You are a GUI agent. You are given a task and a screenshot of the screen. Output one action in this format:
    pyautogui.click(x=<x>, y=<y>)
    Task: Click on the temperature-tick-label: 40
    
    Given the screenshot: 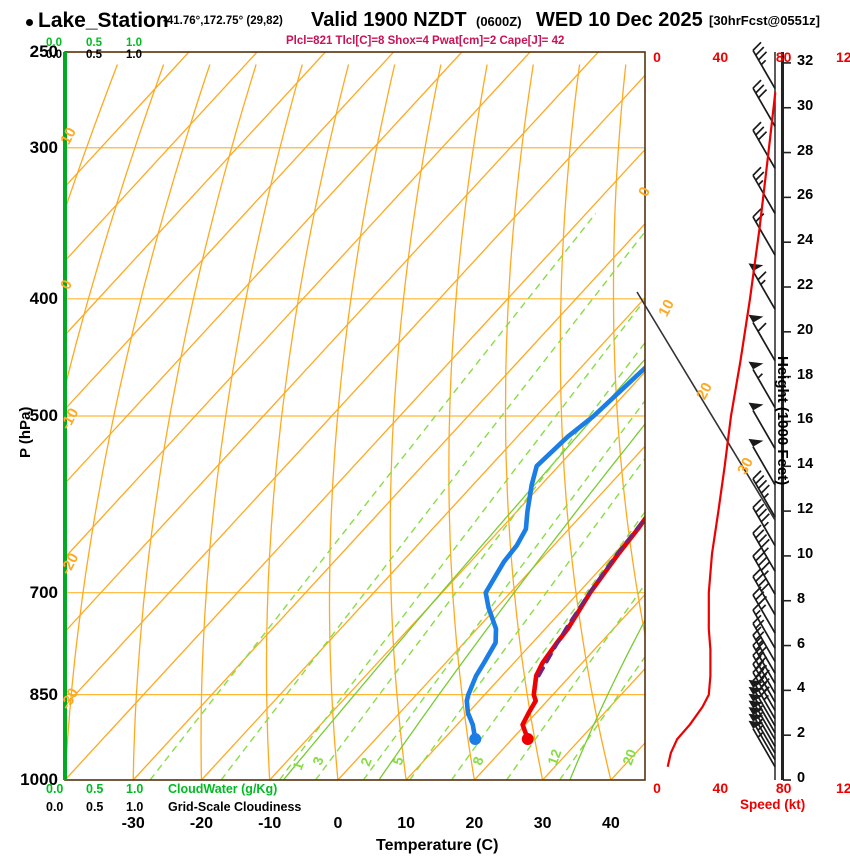 What is the action you would take?
    pyautogui.click(x=610, y=823)
    